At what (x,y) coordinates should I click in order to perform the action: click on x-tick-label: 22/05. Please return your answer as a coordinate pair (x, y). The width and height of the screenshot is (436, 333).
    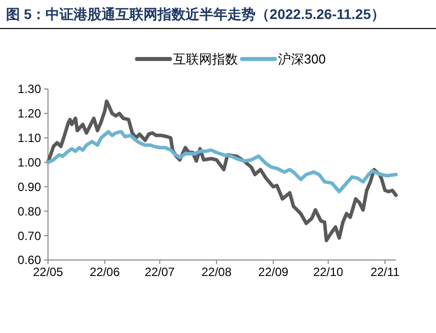
    Looking at the image, I should click on (48, 272).